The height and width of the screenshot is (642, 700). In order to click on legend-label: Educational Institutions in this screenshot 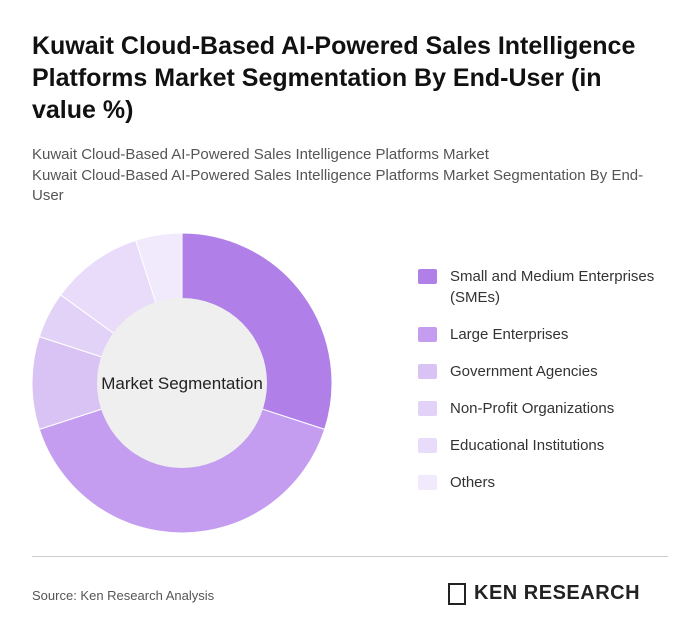, I will do `click(527, 445)`.